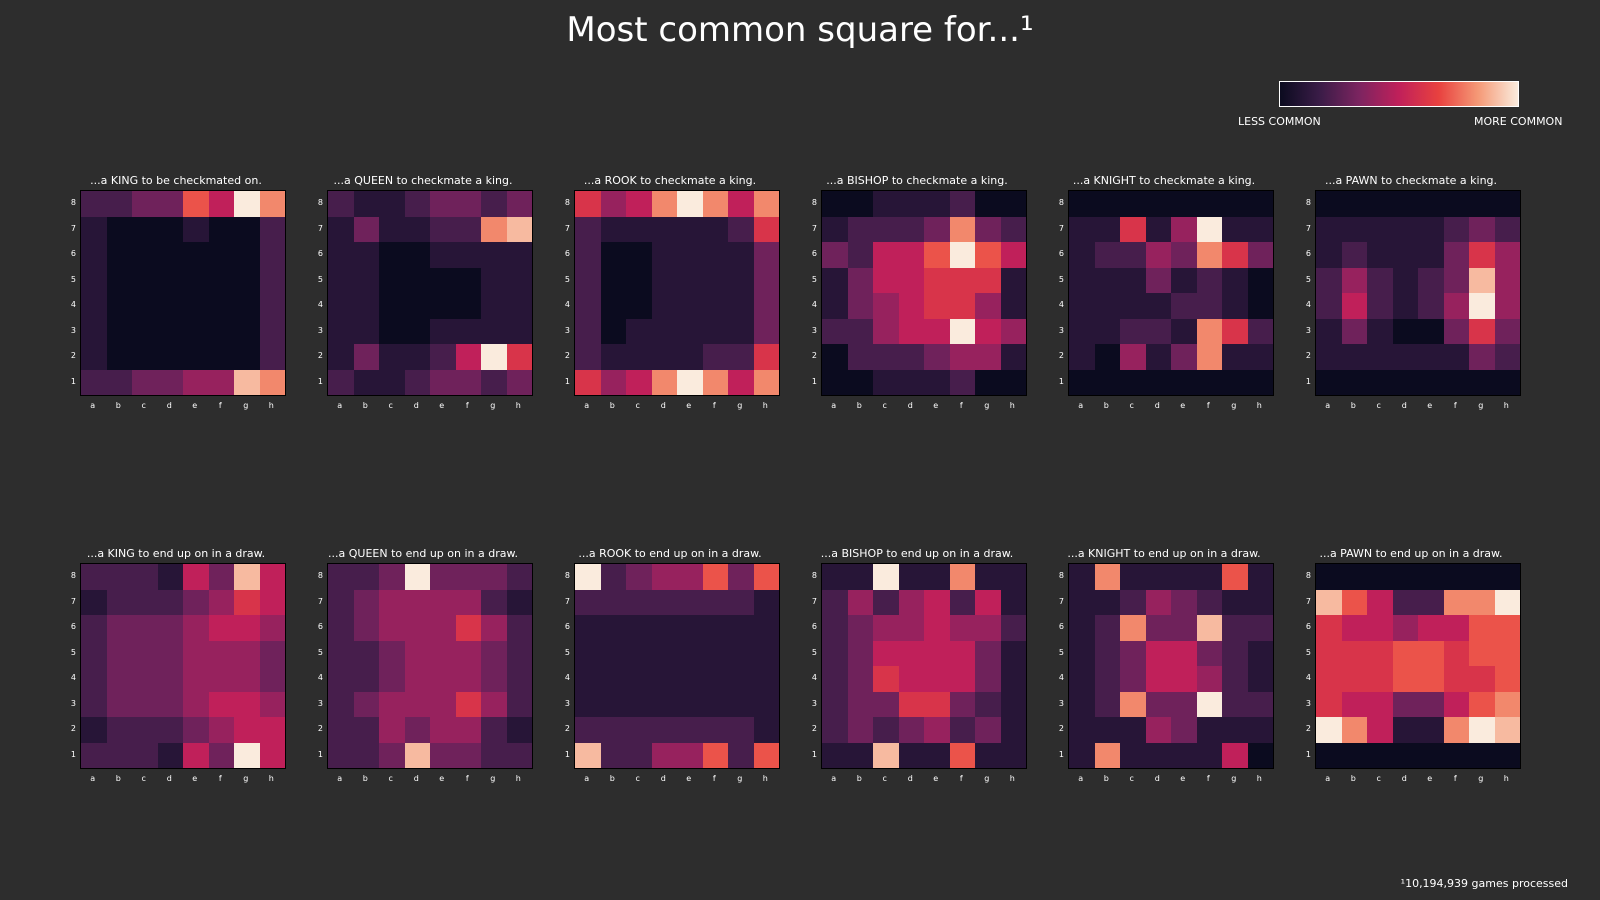  What do you see at coordinates (936, 405) in the screenshot?
I see `file-tick-label: e` at bounding box center [936, 405].